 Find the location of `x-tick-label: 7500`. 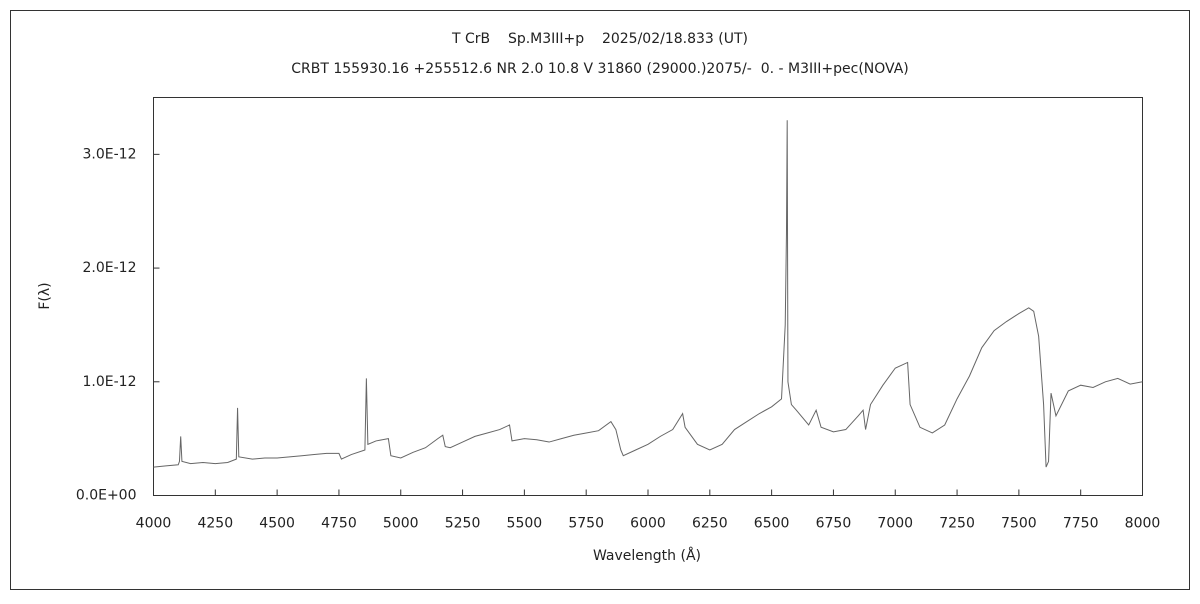

x-tick-label: 7500 is located at coordinates (1019, 524).